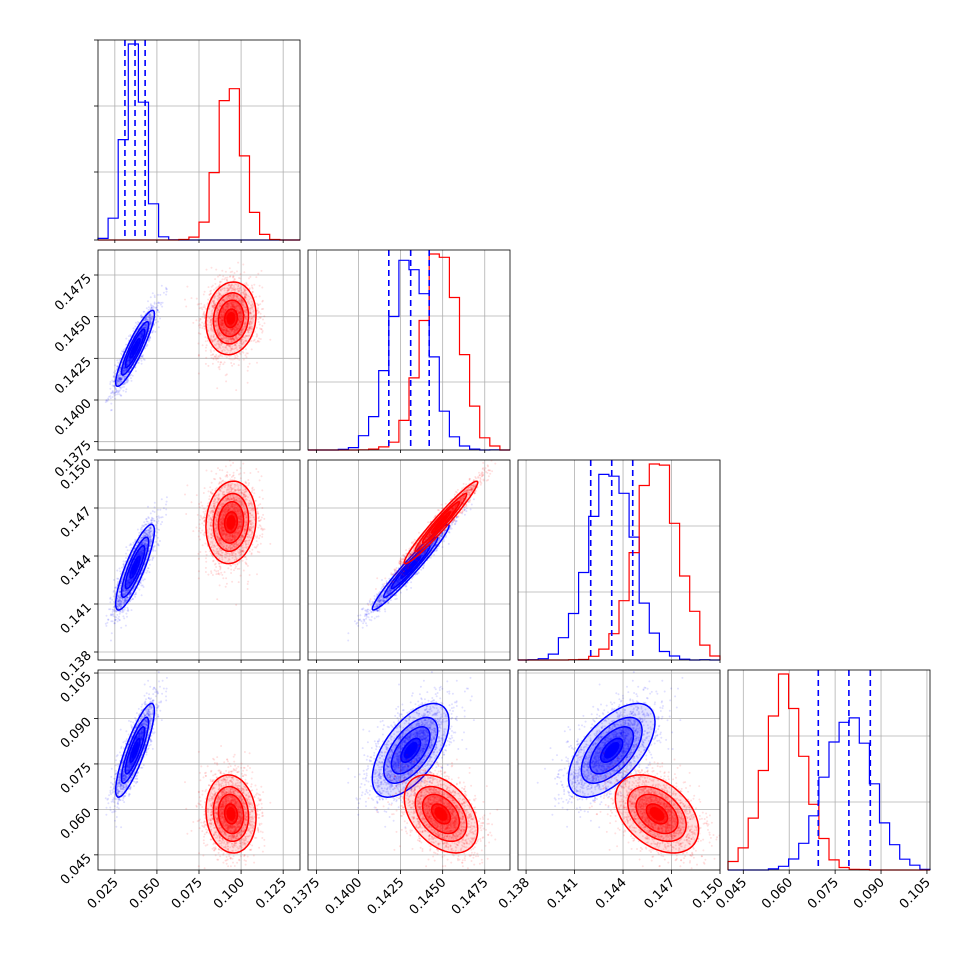  I want to click on density-contour, so click(135, 348).